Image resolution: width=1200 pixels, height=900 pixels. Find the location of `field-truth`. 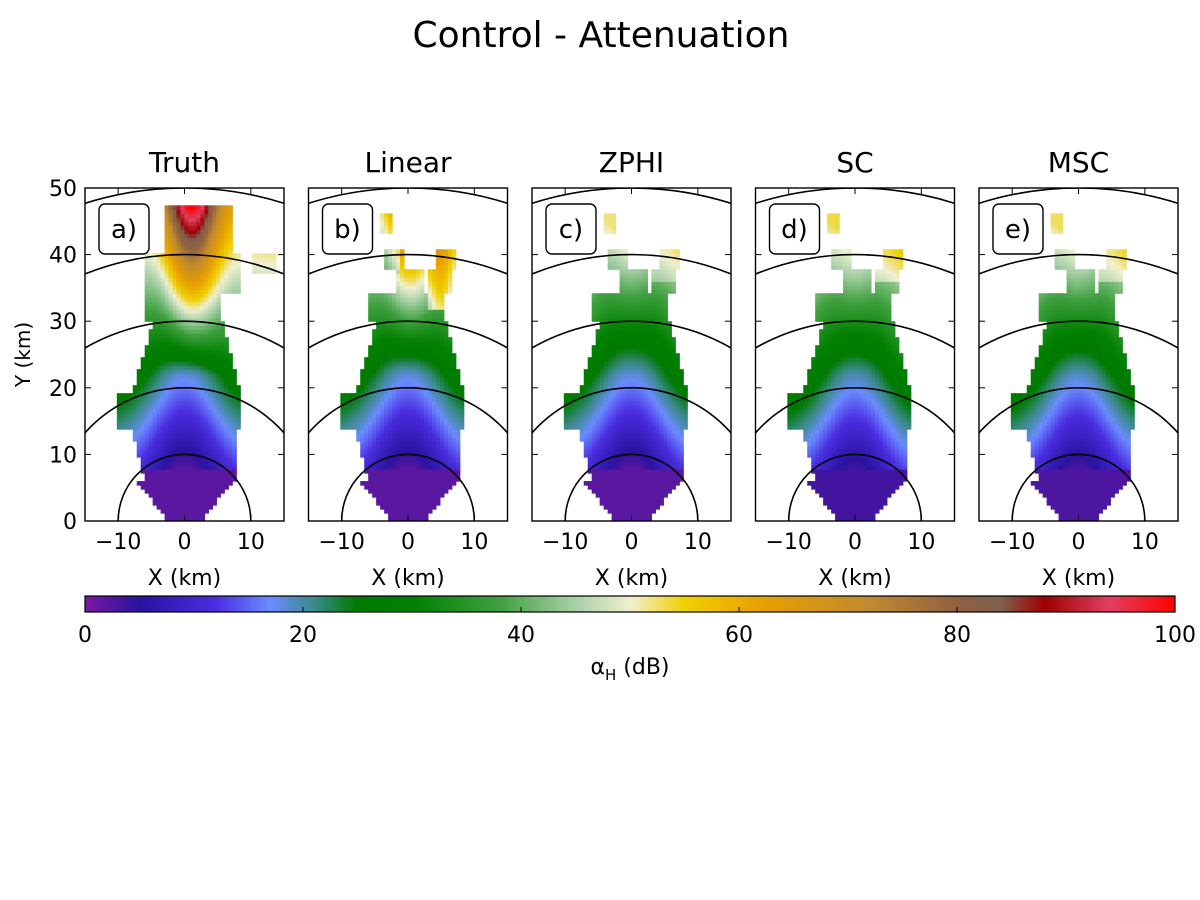

field-truth is located at coordinates (196, 363).